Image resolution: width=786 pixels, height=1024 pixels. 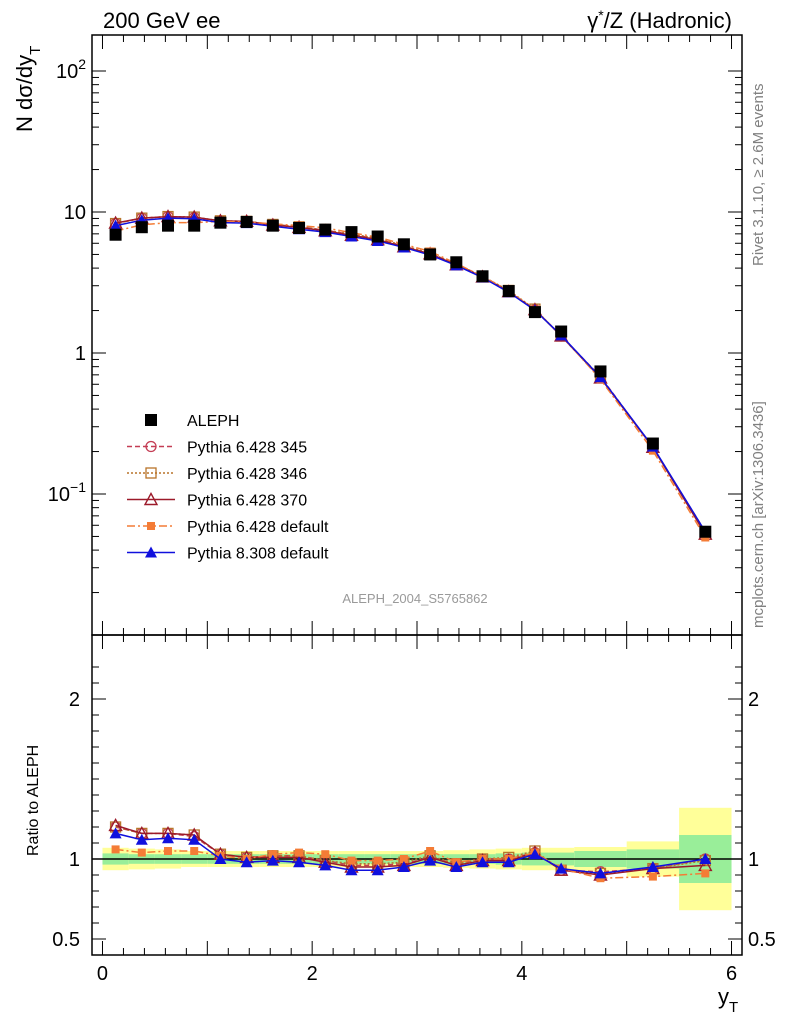 I want to click on y-tick-label-exponent: −1, so click(x=78, y=487).